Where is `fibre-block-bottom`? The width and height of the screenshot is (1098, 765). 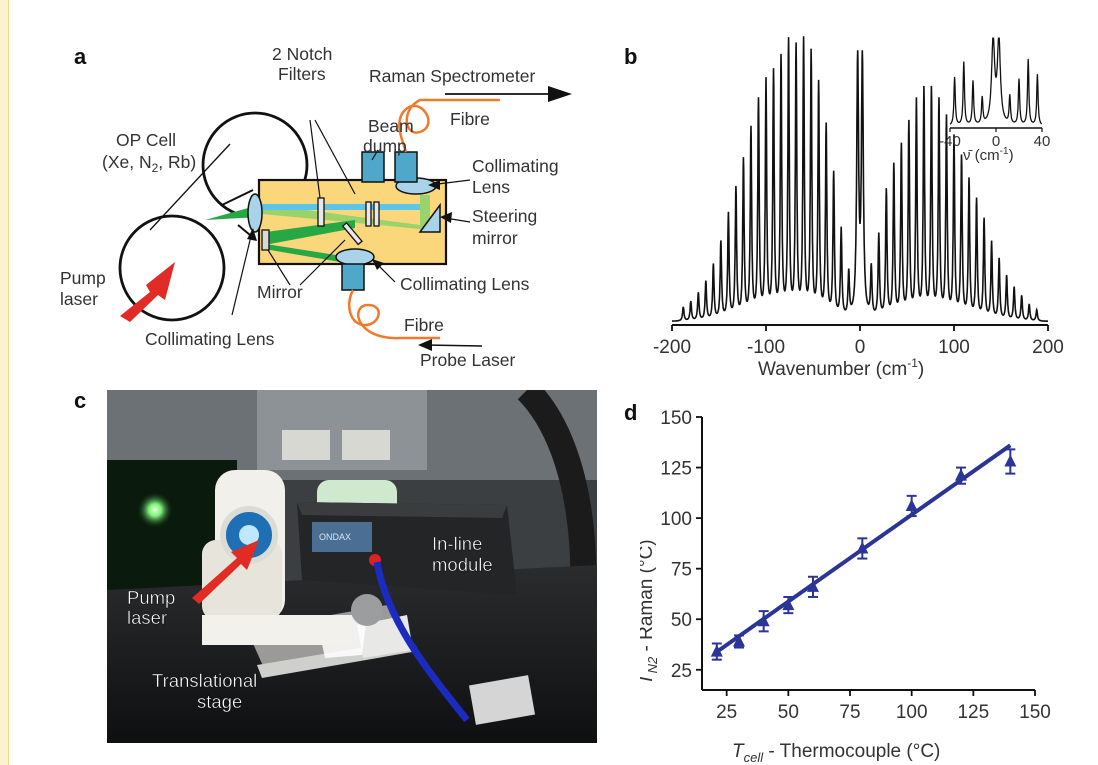 fibre-block-bottom is located at coordinates (353, 277).